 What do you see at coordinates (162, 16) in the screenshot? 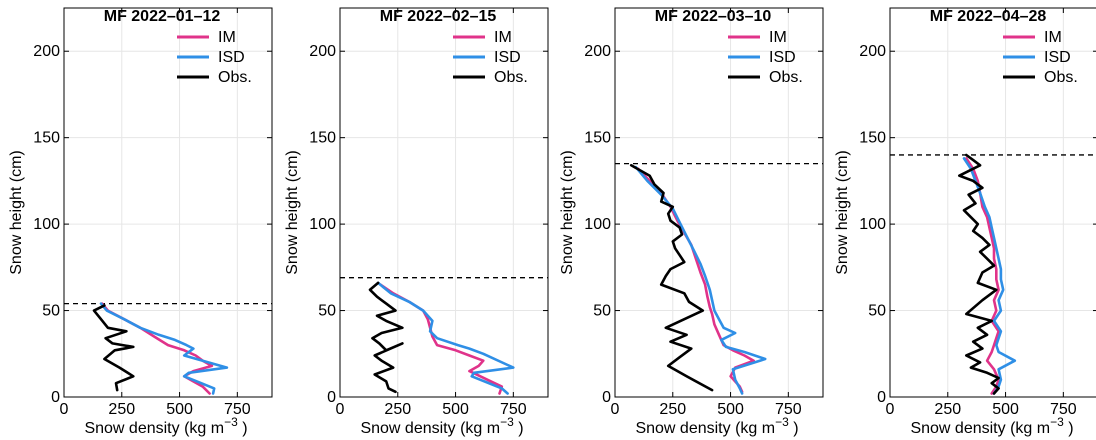
I see `panel-title: MF 2022–01–12` at bounding box center [162, 16].